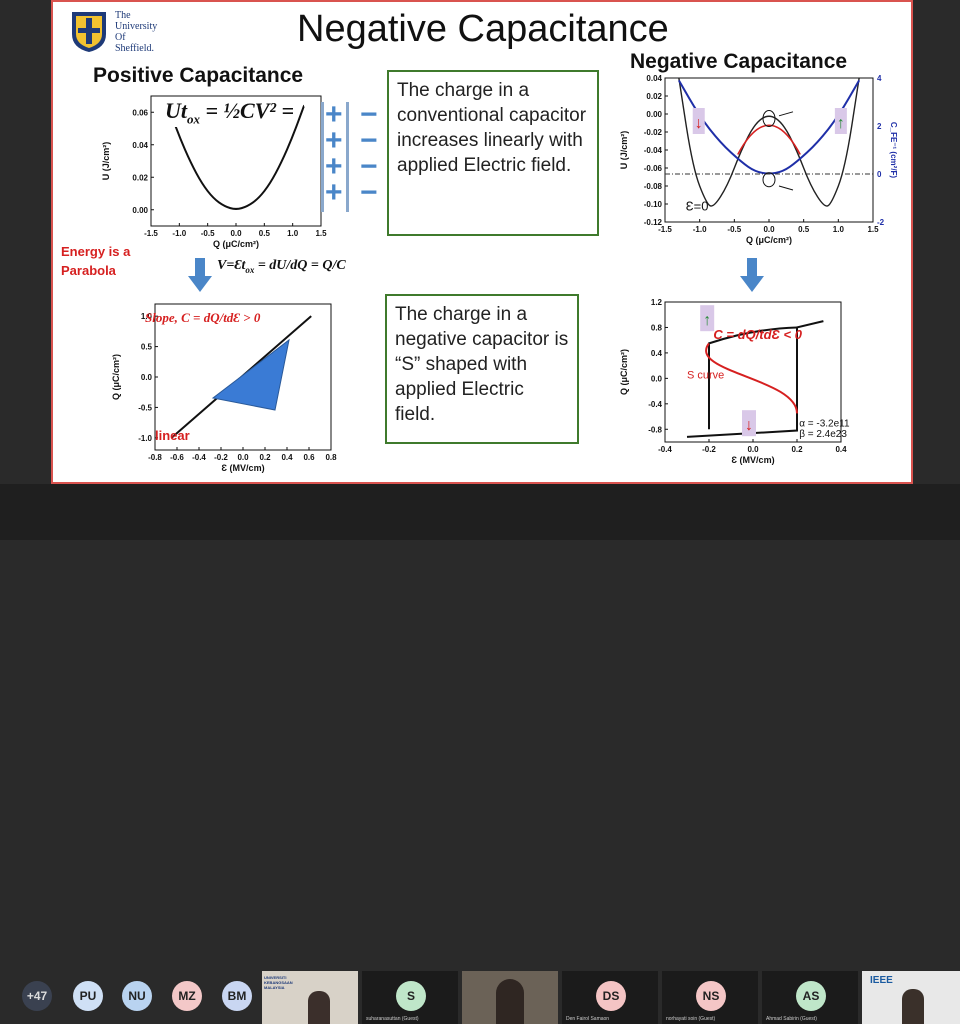 The image size is (960, 1024). Describe the element at coordinates (155, 457) in the screenshot. I see `x-tick-label: -0.8` at that location.